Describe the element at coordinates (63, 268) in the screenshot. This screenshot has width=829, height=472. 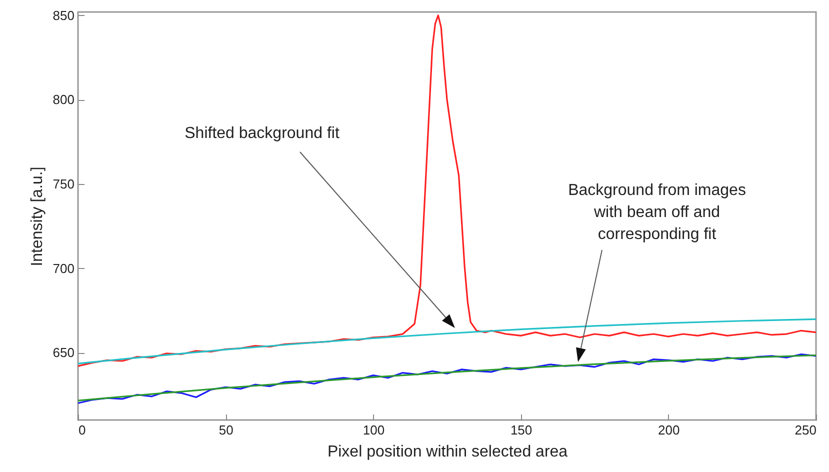
I see `y-tick-label: 700` at that location.